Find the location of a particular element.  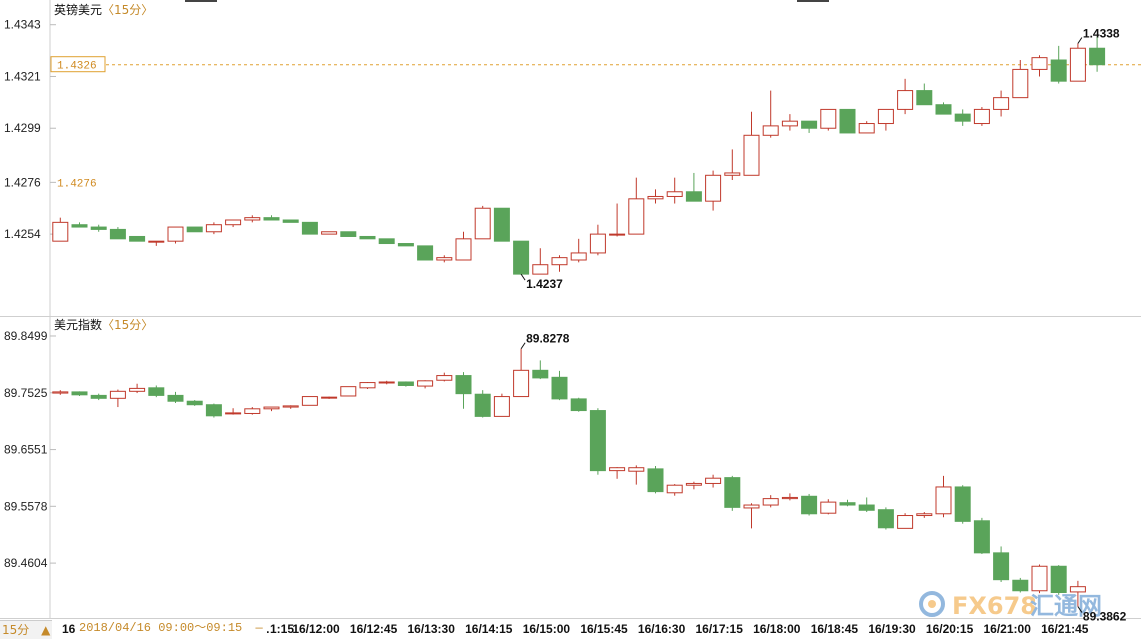

period-selector-button: 15分 ▲ is located at coordinates (26, 629).